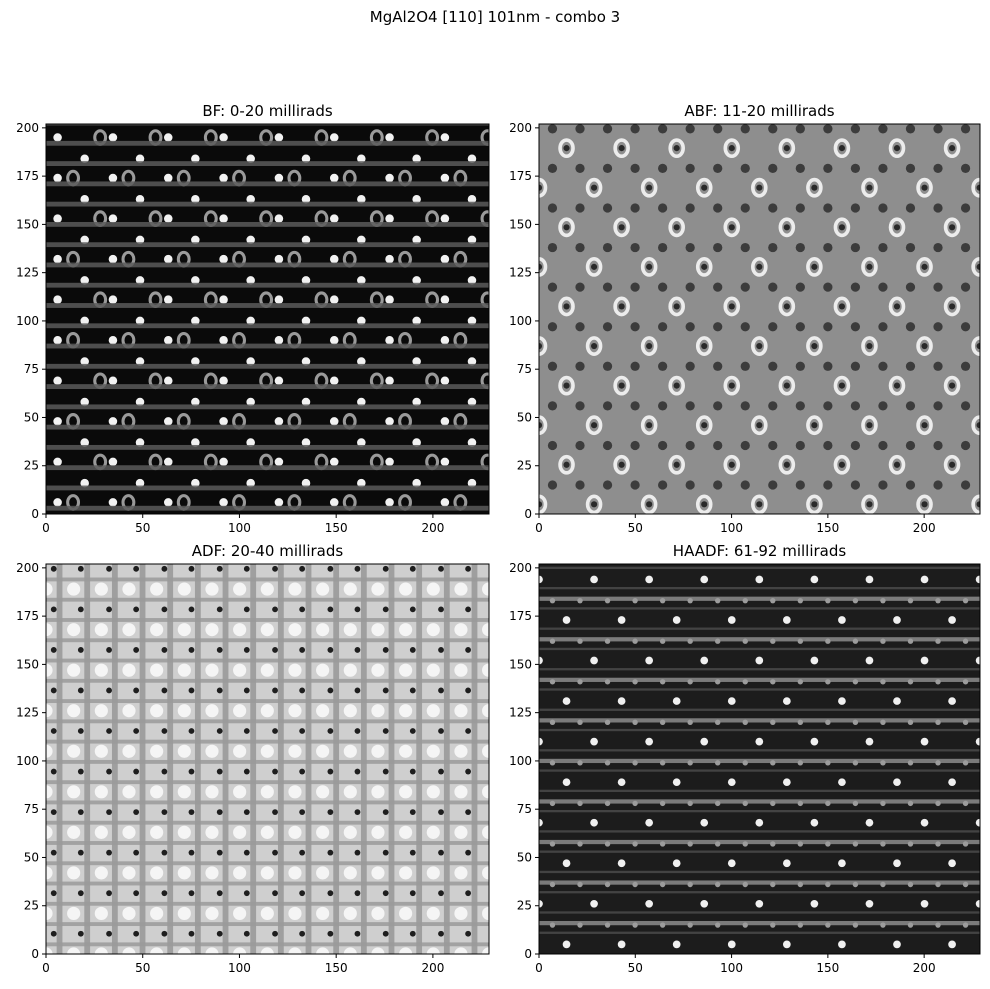  What do you see at coordinates (35, 954) in the screenshot?
I see `adf-ytick-label: 0` at bounding box center [35, 954].